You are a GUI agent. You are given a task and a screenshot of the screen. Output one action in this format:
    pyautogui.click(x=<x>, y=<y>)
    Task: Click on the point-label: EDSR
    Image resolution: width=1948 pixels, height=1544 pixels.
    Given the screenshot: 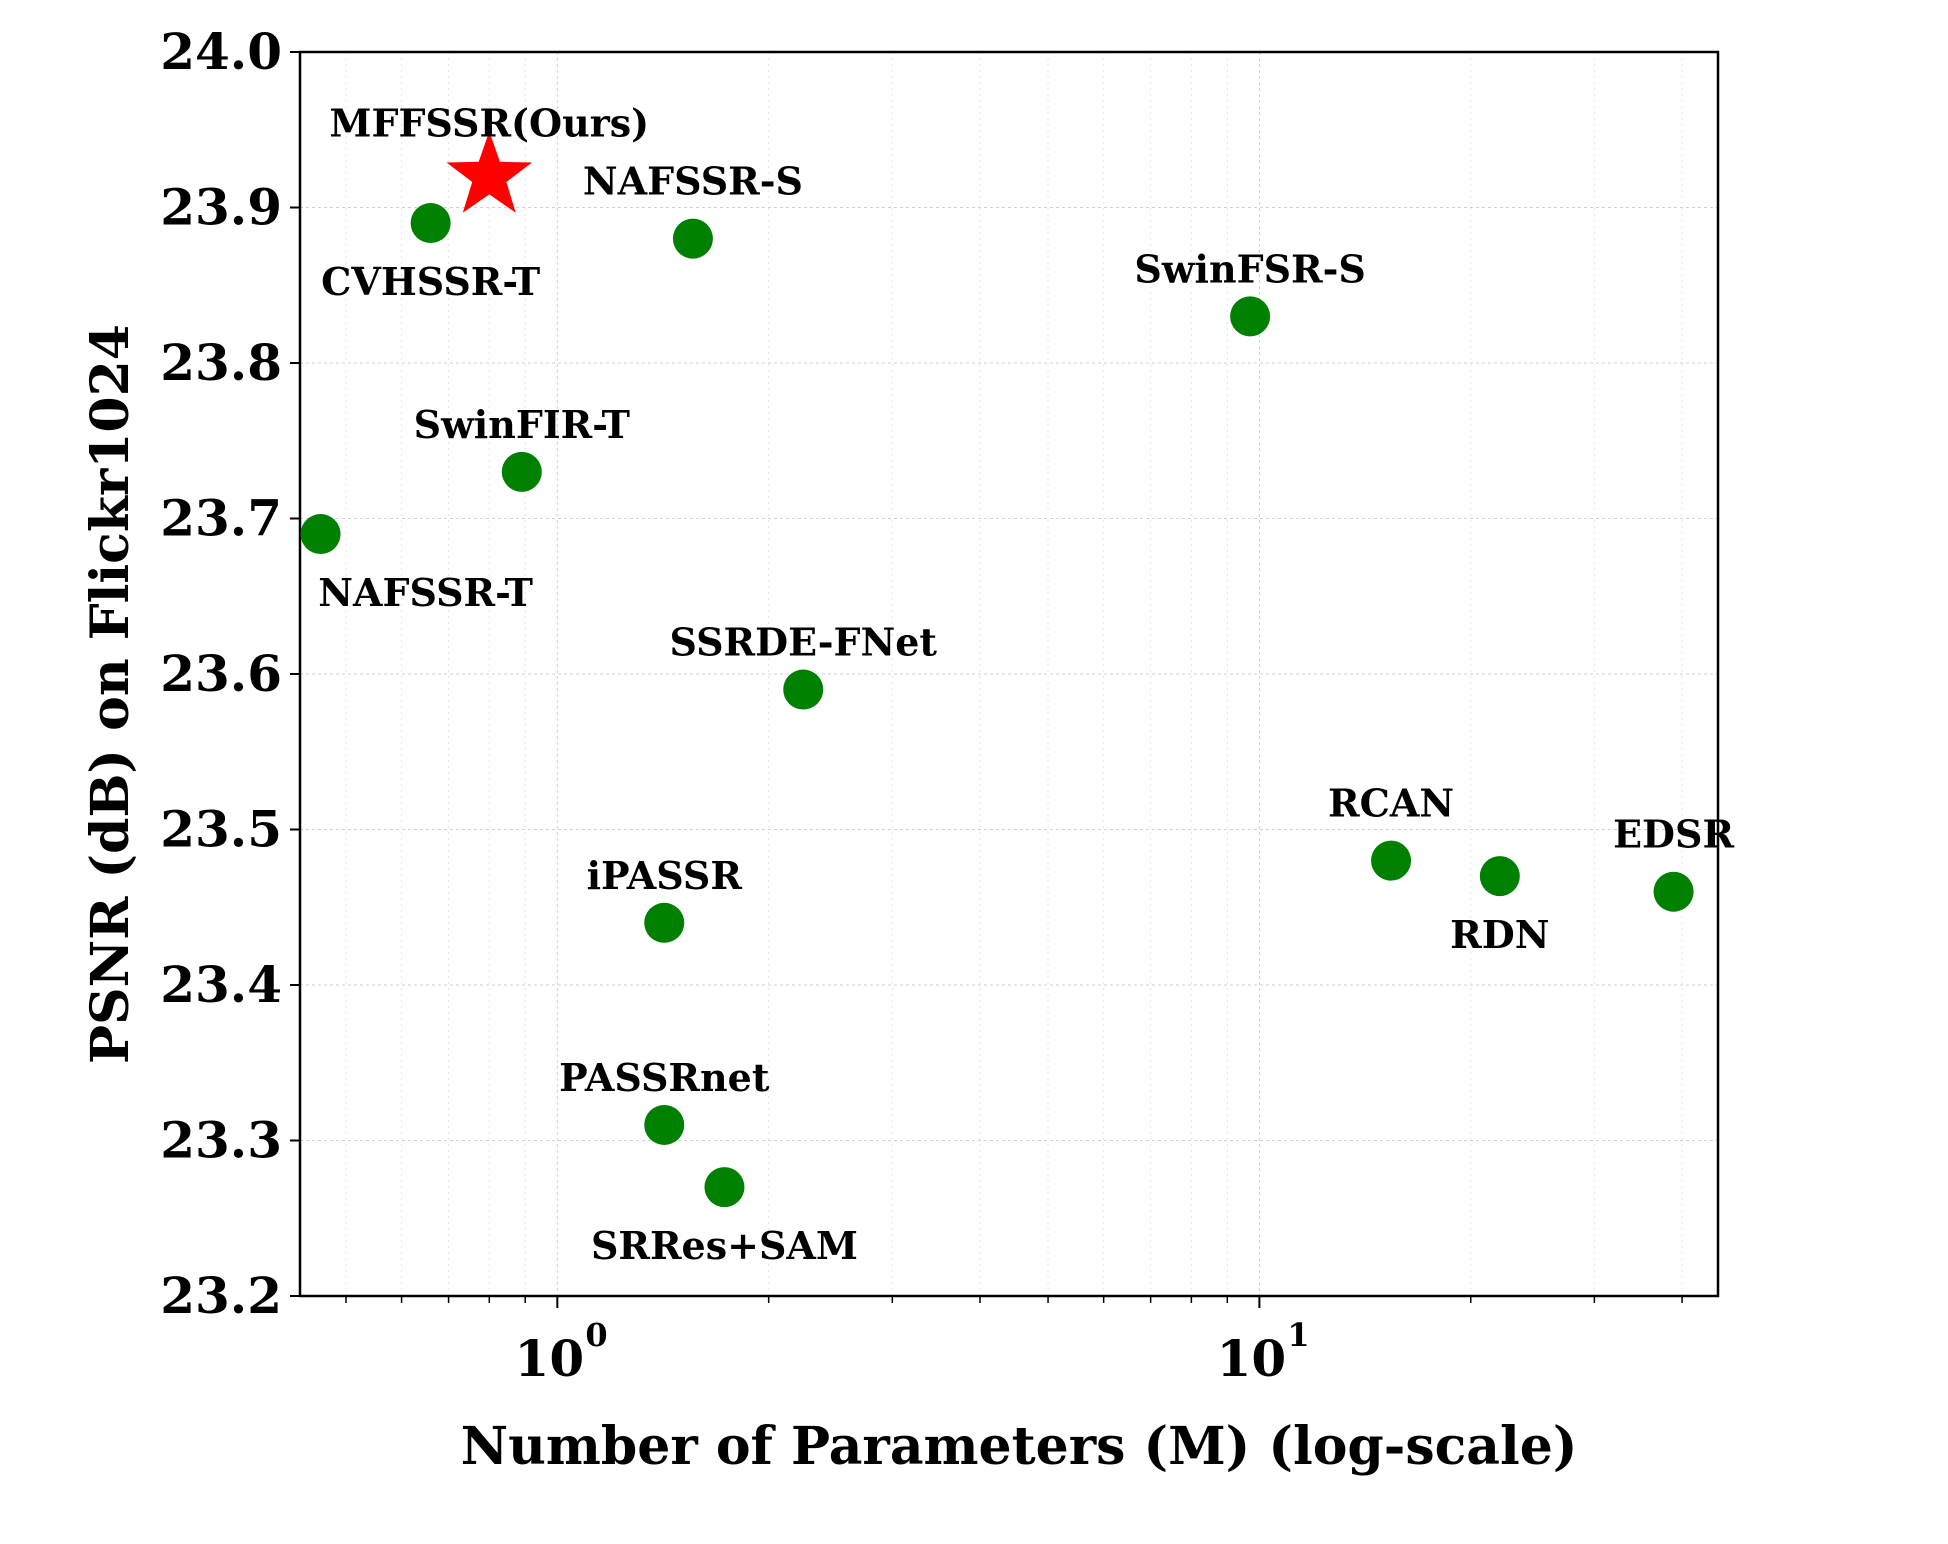 What is the action you would take?
    pyautogui.click(x=1673, y=834)
    